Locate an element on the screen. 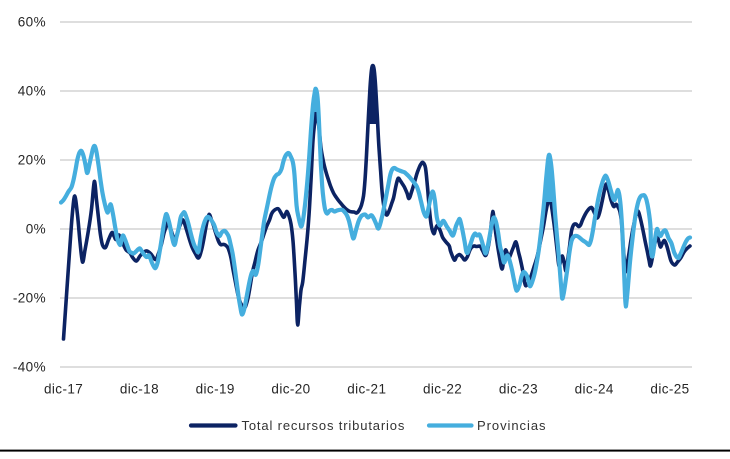 The height and width of the screenshot is (459, 730). svg-text: 20% is located at coordinates (32, 160).